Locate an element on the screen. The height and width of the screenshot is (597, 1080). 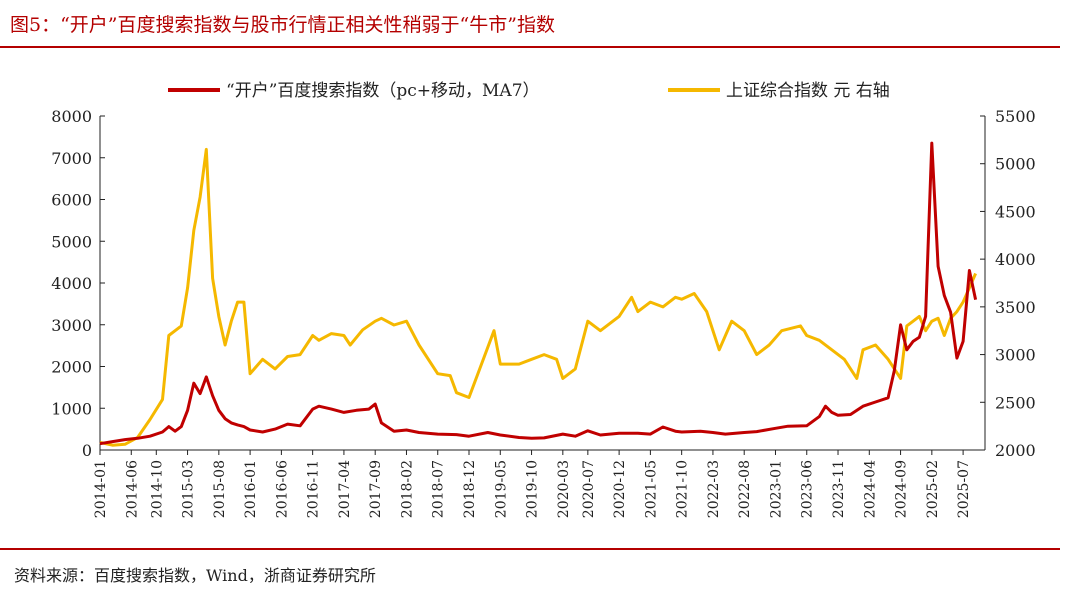
x-tick-label: 2014-10 is located at coordinates (157, 489).